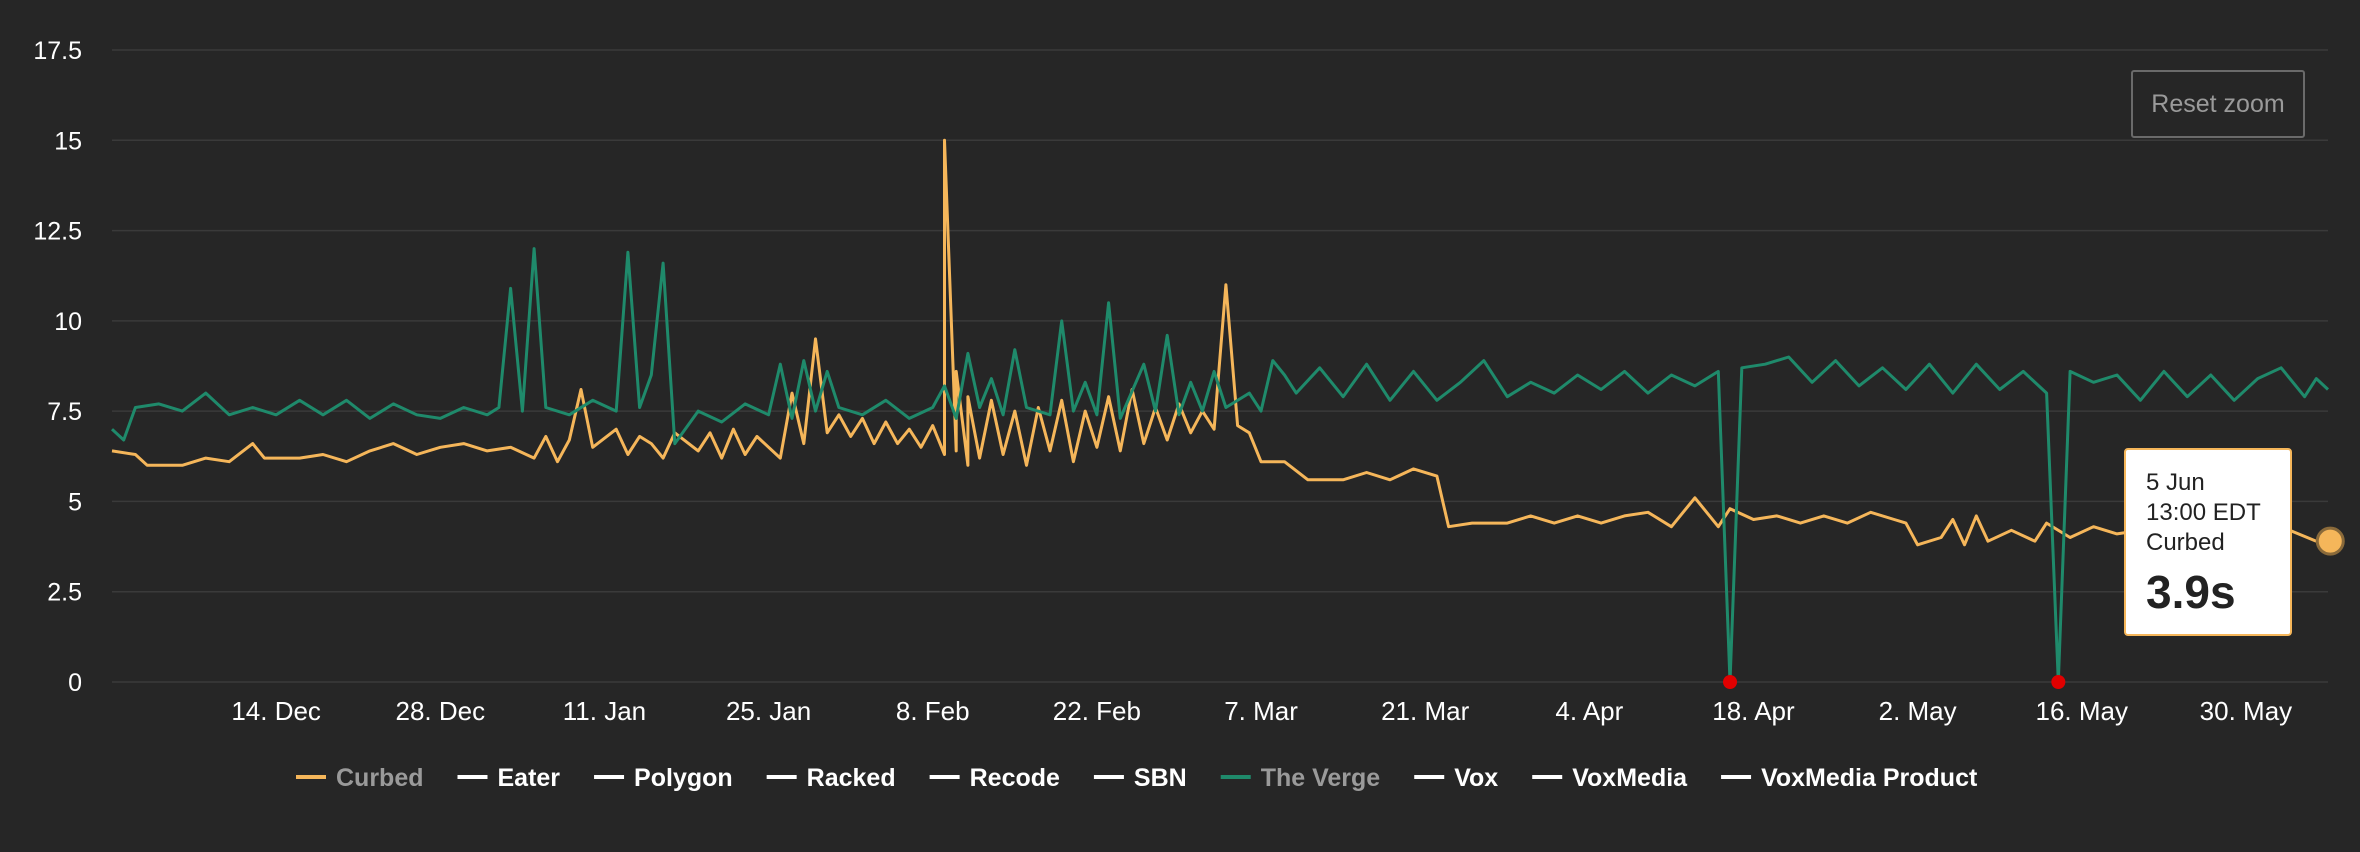 The width and height of the screenshot is (2360, 852). Describe the element at coordinates (1869, 778) in the screenshot. I see `legend-label: VoxMedia Product` at that location.